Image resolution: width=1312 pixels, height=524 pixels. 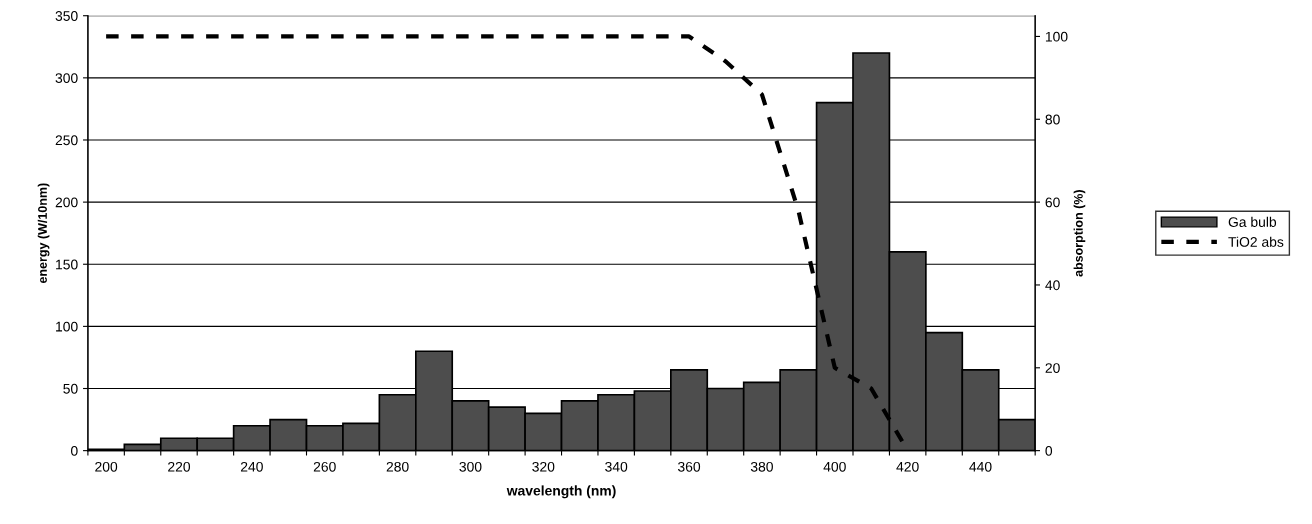 What do you see at coordinates (74, 450) in the screenshot?
I see `y-tick-label: 0` at bounding box center [74, 450].